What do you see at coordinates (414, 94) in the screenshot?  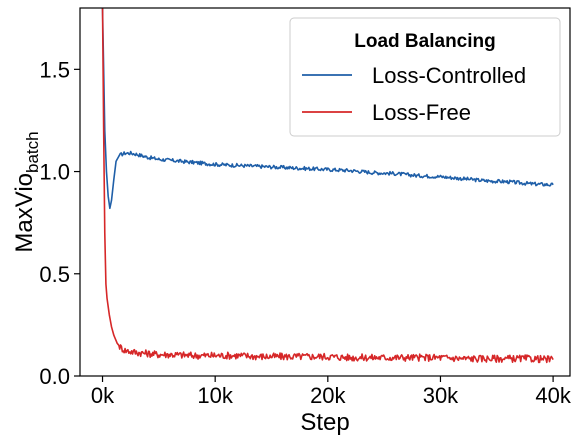 I see `legend-entries: Loss-Controlled Loss-Free` at bounding box center [414, 94].